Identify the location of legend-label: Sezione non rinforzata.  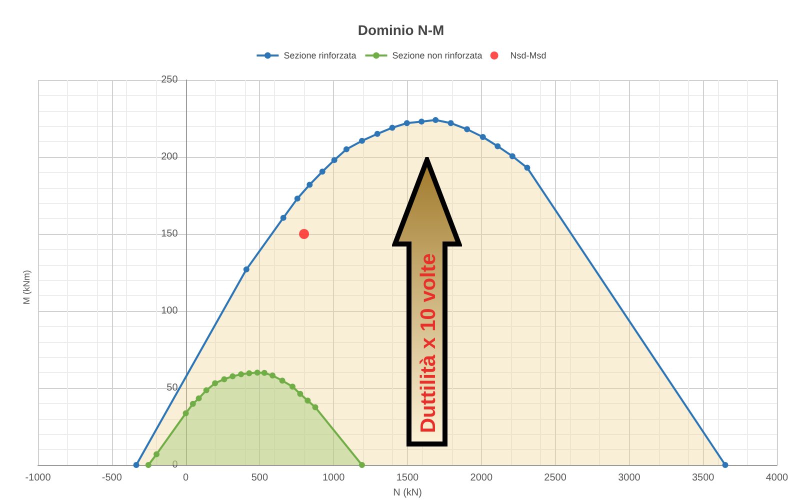
(437, 55).